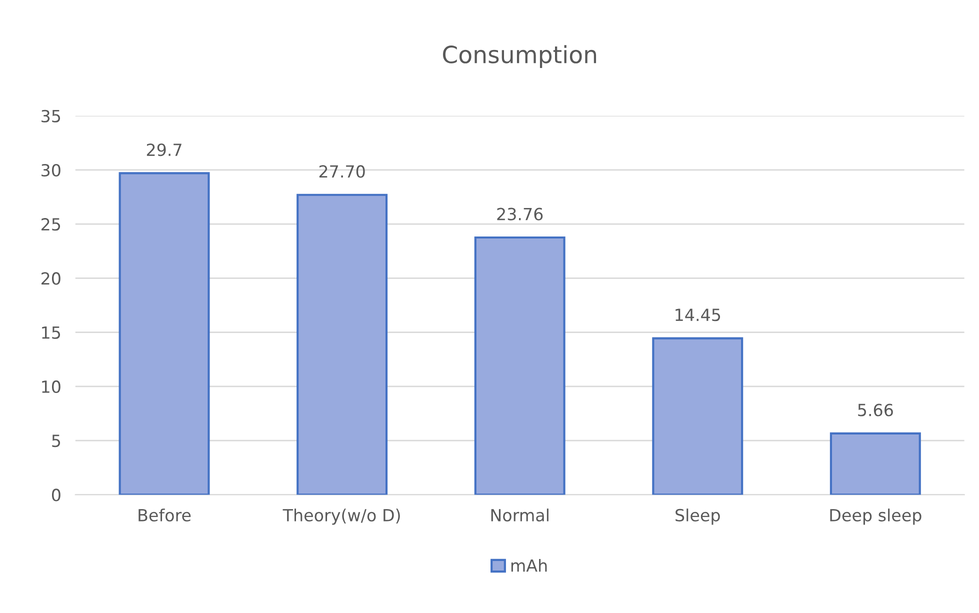 The image size is (979, 613). I want to click on y-tick-label: 35, so click(51, 116).